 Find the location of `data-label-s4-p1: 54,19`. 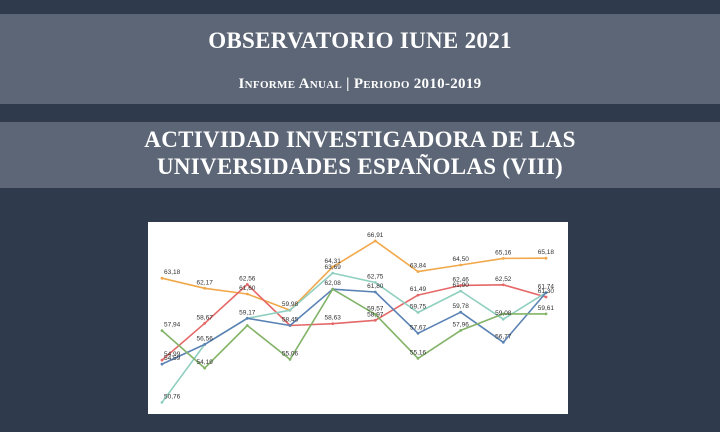

data-label-s4-p1: 54,19 is located at coordinates (205, 362).